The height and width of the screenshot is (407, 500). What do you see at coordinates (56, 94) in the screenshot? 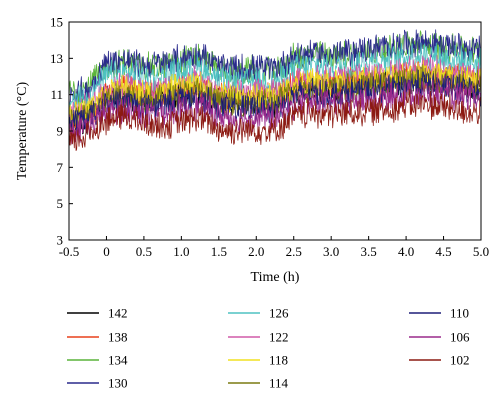
I see `y-tick-label: 11` at bounding box center [56, 94].